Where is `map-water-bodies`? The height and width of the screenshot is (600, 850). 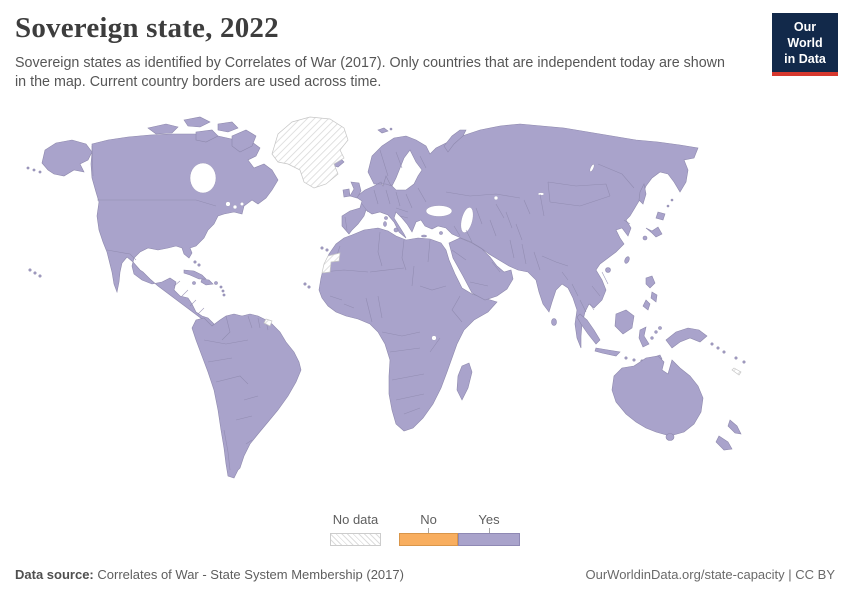
map-water-bodies is located at coordinates (392, 251).